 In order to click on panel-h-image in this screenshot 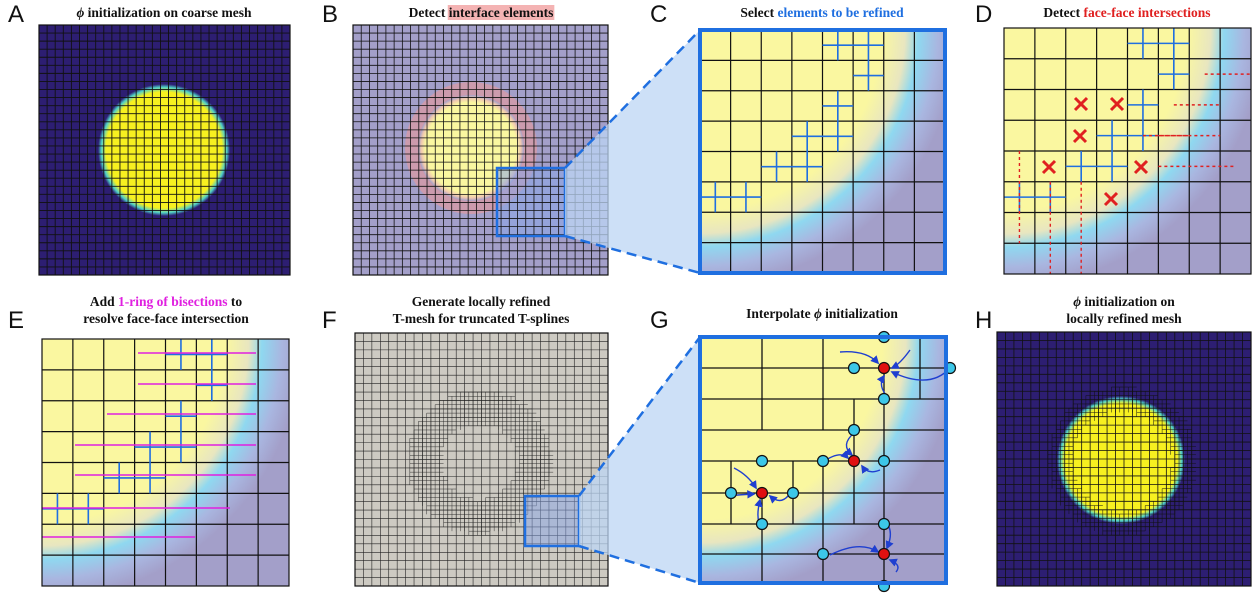, I will do `click(1124, 459)`.